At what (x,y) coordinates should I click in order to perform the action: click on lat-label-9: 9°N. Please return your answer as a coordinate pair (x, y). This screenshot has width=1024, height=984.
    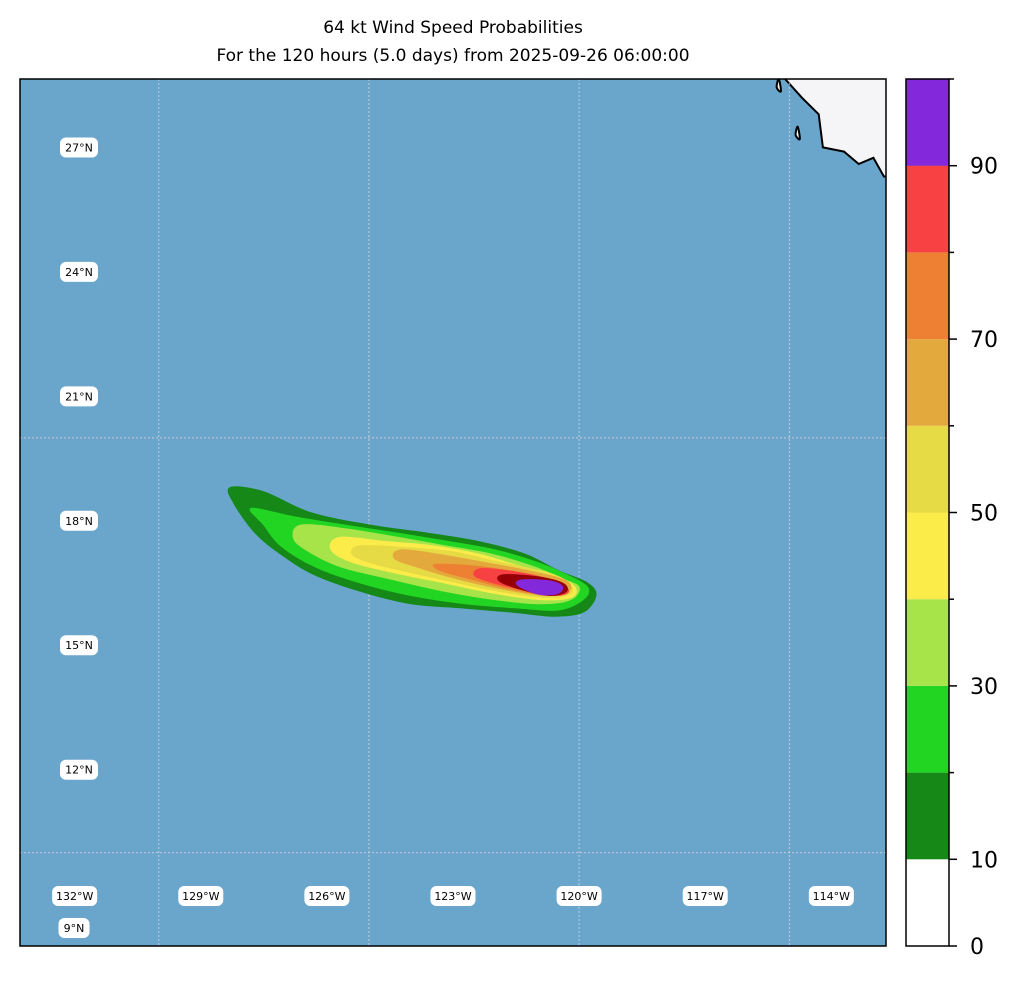
    Looking at the image, I should click on (74, 928).